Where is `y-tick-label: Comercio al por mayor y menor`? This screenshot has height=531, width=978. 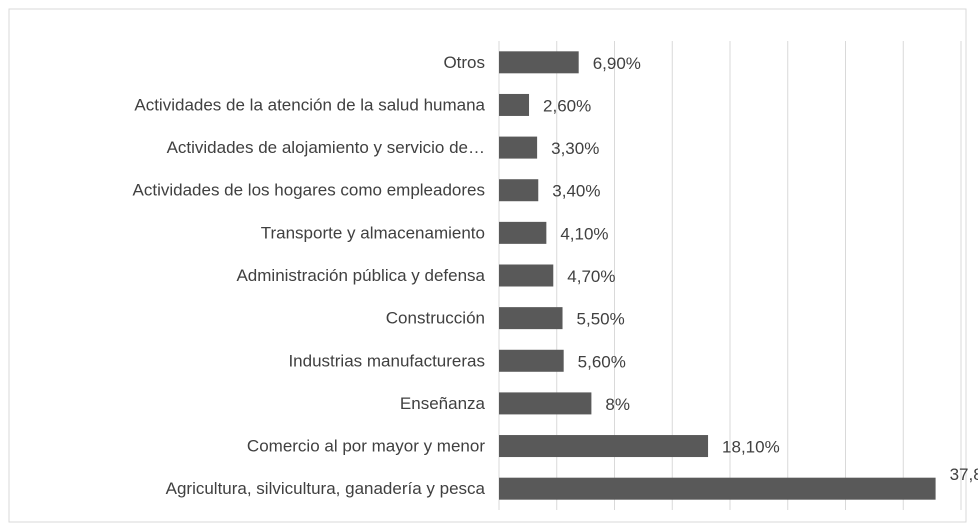
y-tick-label: Comercio al por mayor y menor is located at coordinates (366, 446).